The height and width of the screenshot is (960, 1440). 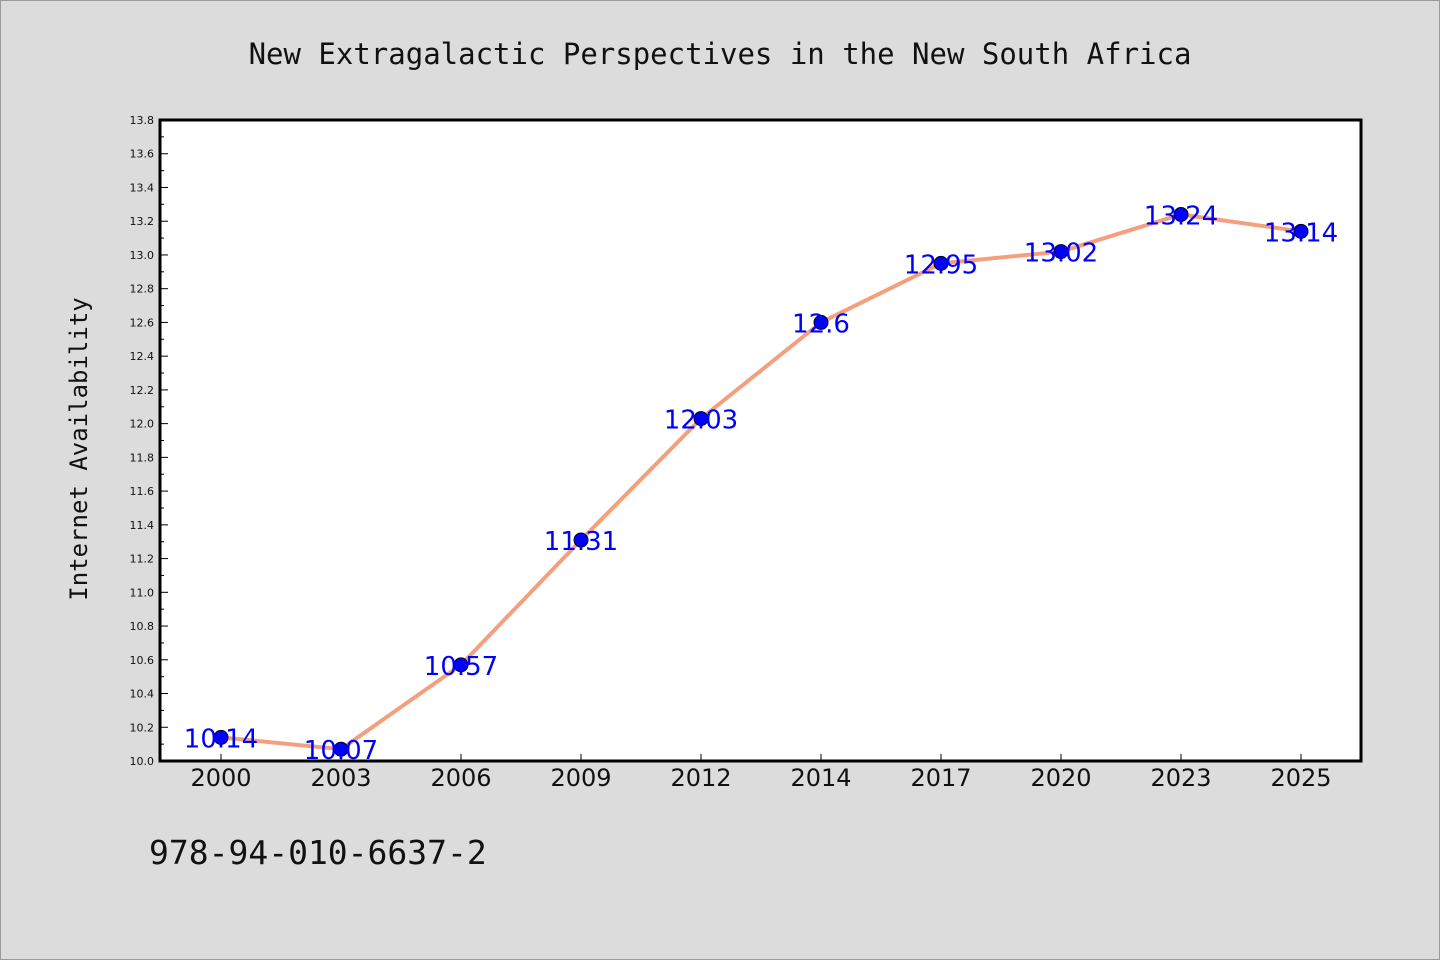 I want to click on y-tick-label: 10.6, so click(x=142, y=660).